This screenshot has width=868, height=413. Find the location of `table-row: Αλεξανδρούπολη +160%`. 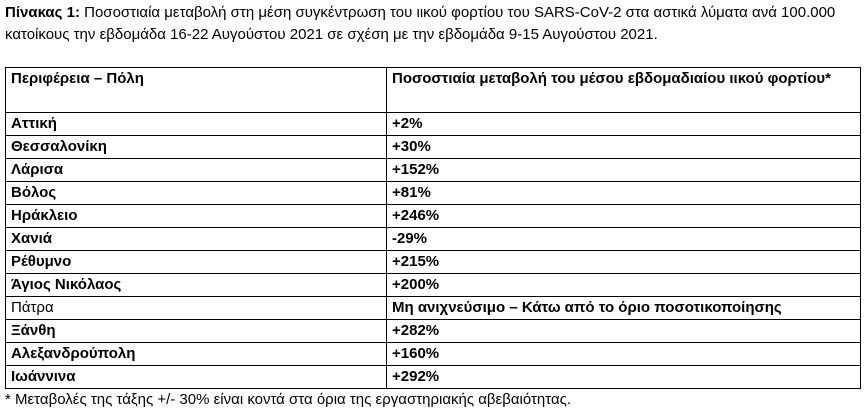

table-row: Αλεξανδρούπολη +160% is located at coordinates (433, 354).